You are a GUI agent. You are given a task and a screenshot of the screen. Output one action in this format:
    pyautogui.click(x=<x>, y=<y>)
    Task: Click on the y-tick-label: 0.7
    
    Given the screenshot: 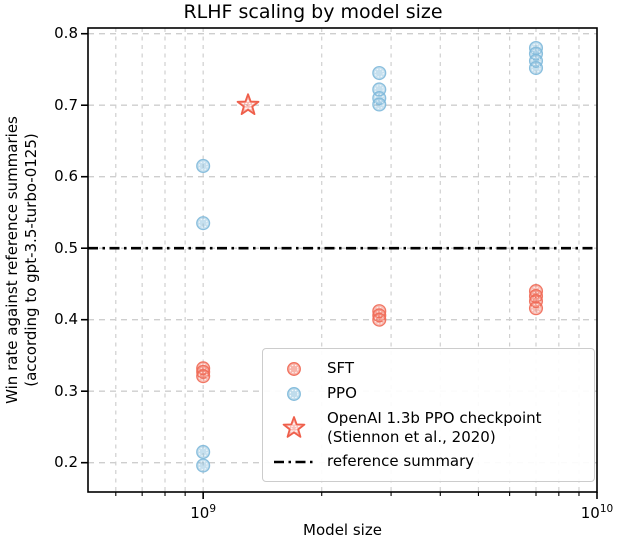 What is the action you would take?
    pyautogui.click(x=66, y=104)
    